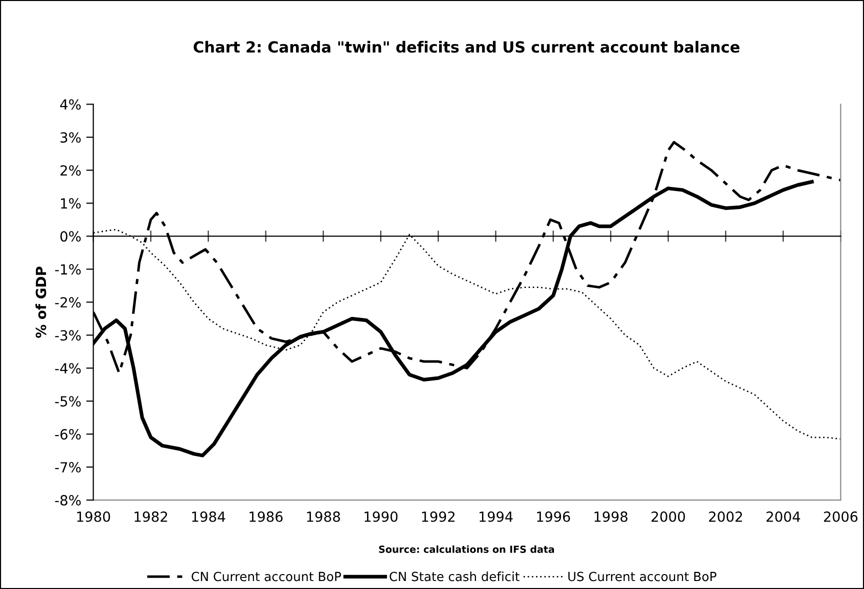  I want to click on x-tick-label: 1992, so click(438, 516).